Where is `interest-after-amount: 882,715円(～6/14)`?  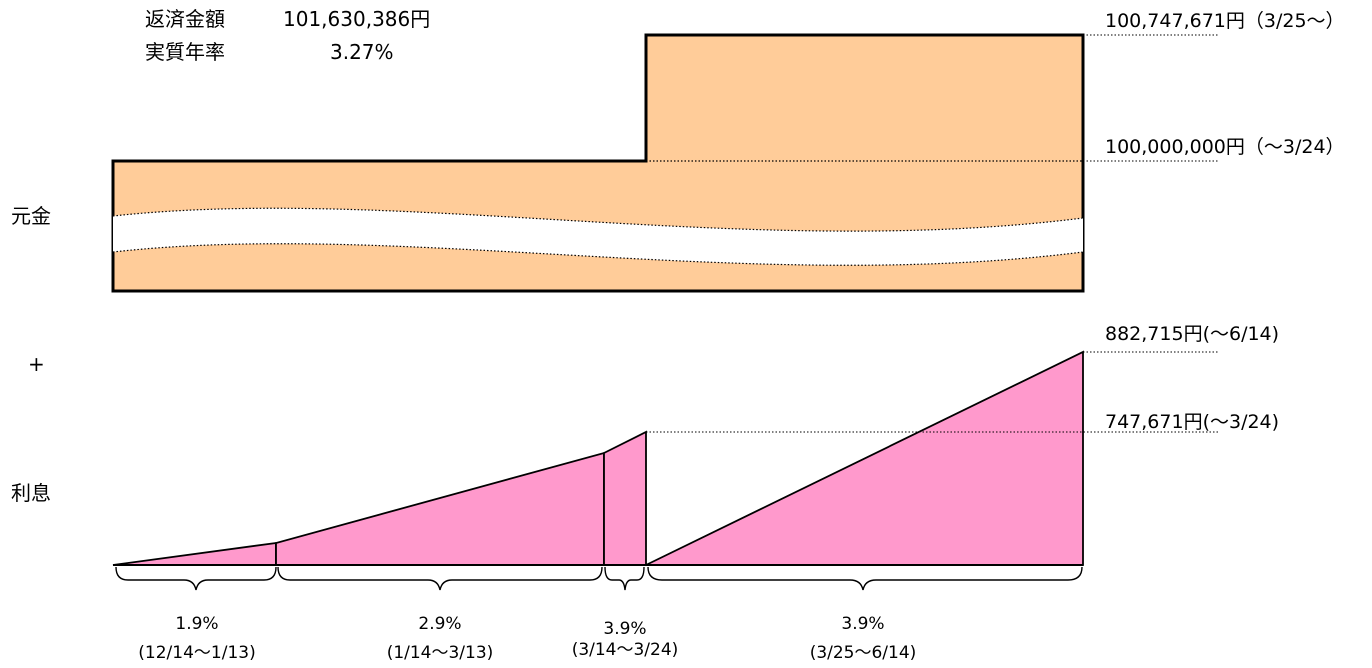 interest-after-amount: 882,715円(～6/14) is located at coordinates (1192, 334).